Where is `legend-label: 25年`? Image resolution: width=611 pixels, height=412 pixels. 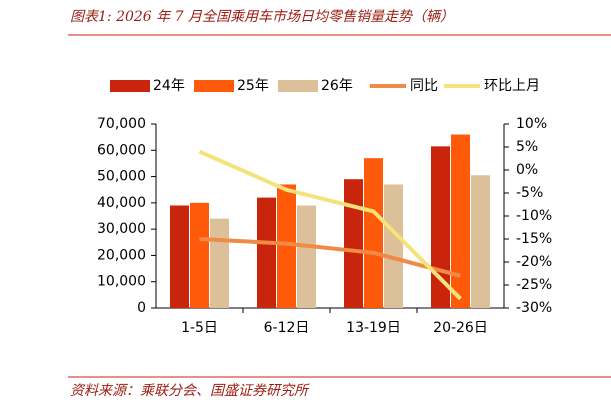 legend-label: 25年 is located at coordinates (253, 86).